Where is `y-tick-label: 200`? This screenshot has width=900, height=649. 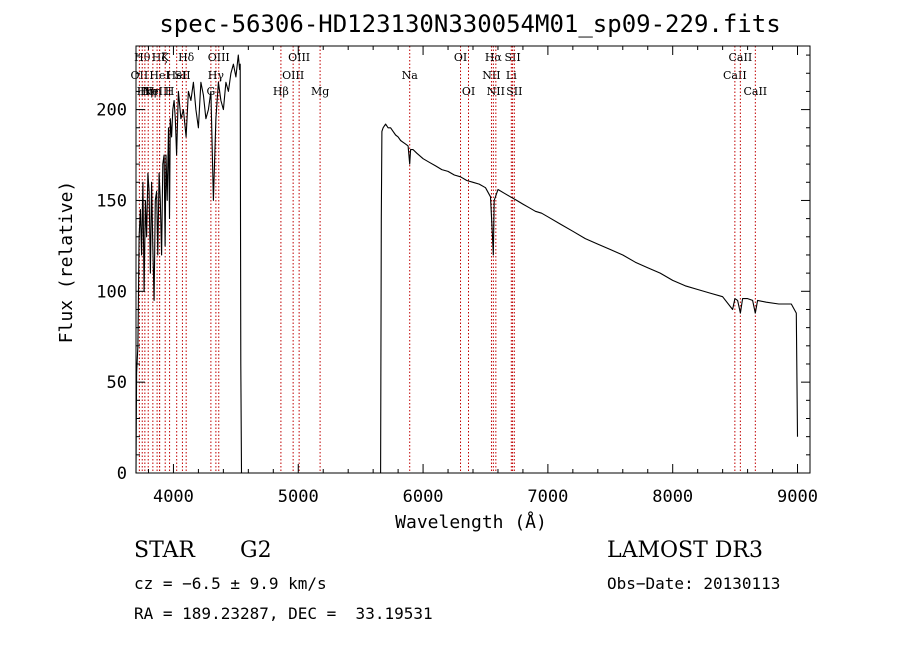 y-tick-label: 200 is located at coordinates (111, 111).